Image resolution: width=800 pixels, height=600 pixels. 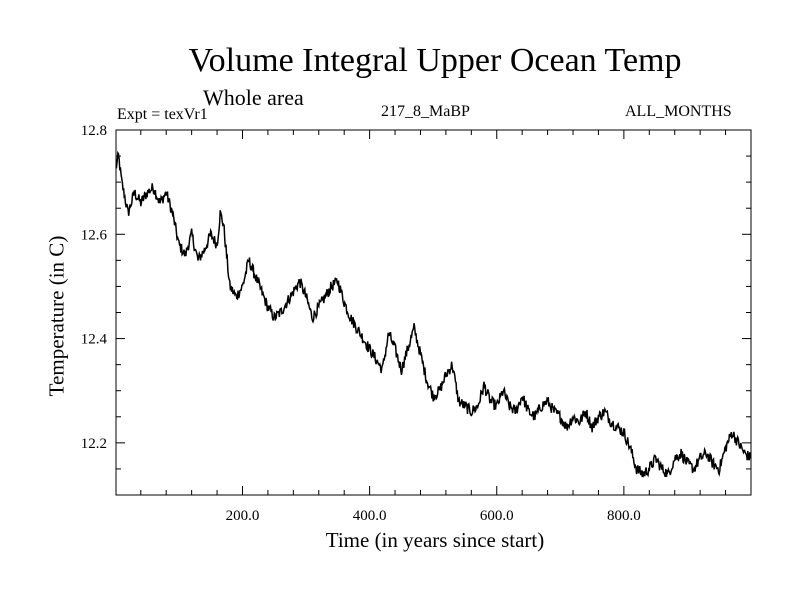 What do you see at coordinates (253, 97) in the screenshot?
I see `chart-subtitle: Whole area` at bounding box center [253, 97].